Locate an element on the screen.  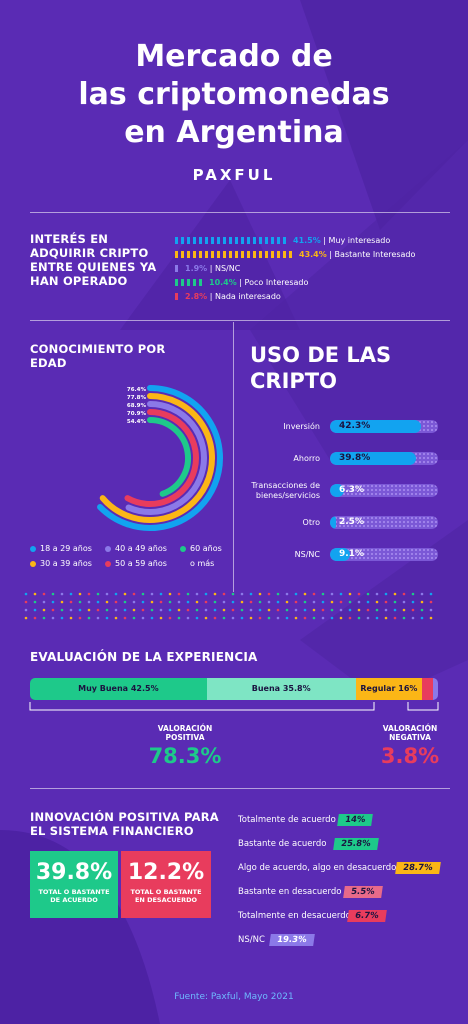
innovation-category: Bastante de acuerdo is located at coordinates (282, 844).